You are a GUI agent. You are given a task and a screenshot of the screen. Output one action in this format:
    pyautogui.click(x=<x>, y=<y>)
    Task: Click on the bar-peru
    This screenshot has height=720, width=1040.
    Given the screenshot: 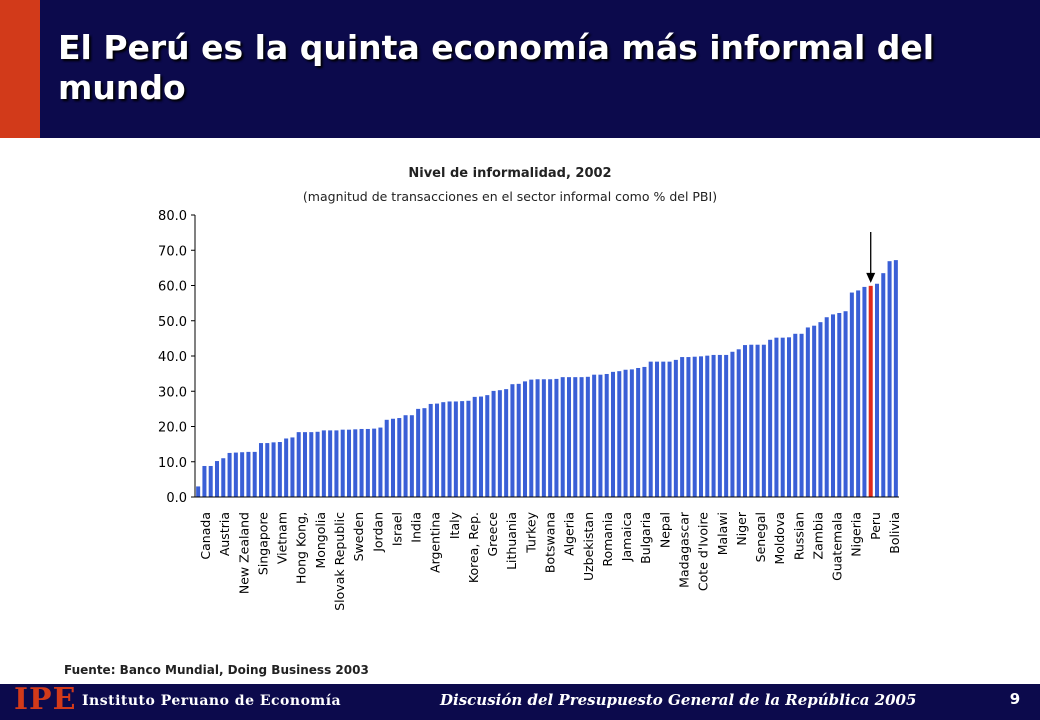 What is the action you would take?
    pyautogui.click(x=870, y=391)
    